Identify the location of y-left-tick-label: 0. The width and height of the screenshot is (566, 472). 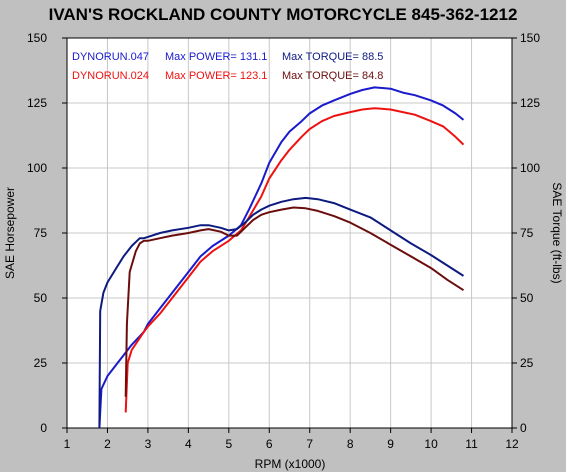
(43, 428).